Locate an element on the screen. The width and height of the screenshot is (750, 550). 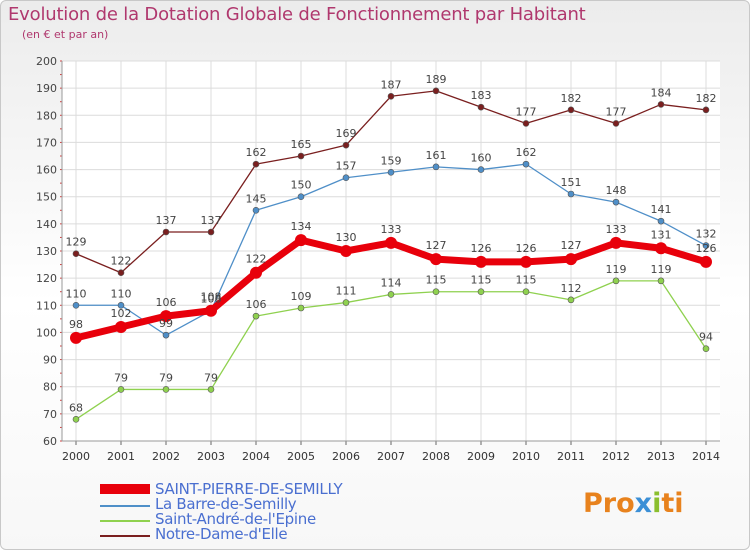
chart-subtitle: (en € et par an) is located at coordinates (65, 34).